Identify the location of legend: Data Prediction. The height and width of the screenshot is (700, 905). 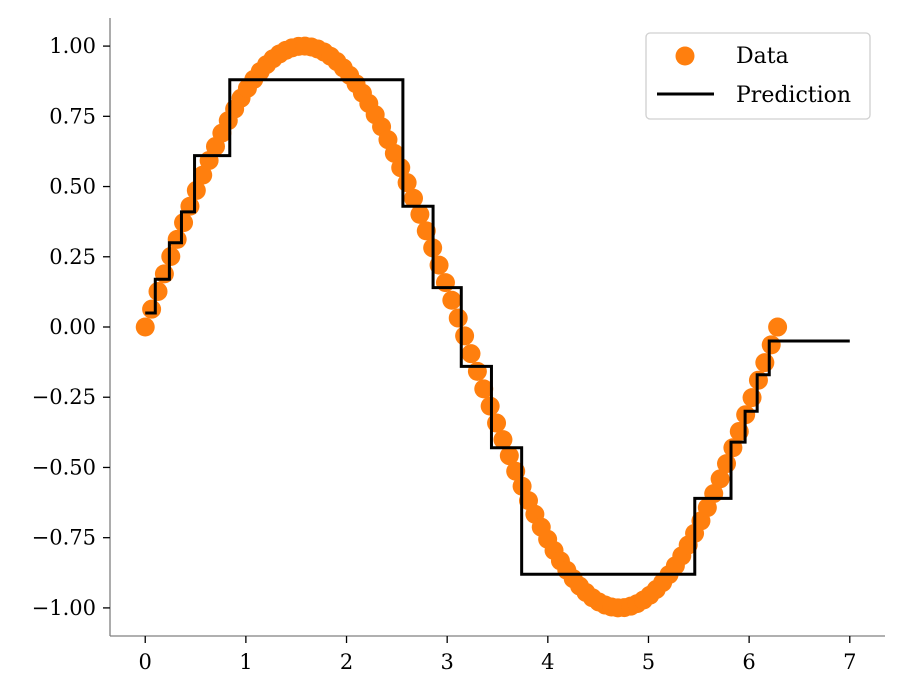
(758, 76).